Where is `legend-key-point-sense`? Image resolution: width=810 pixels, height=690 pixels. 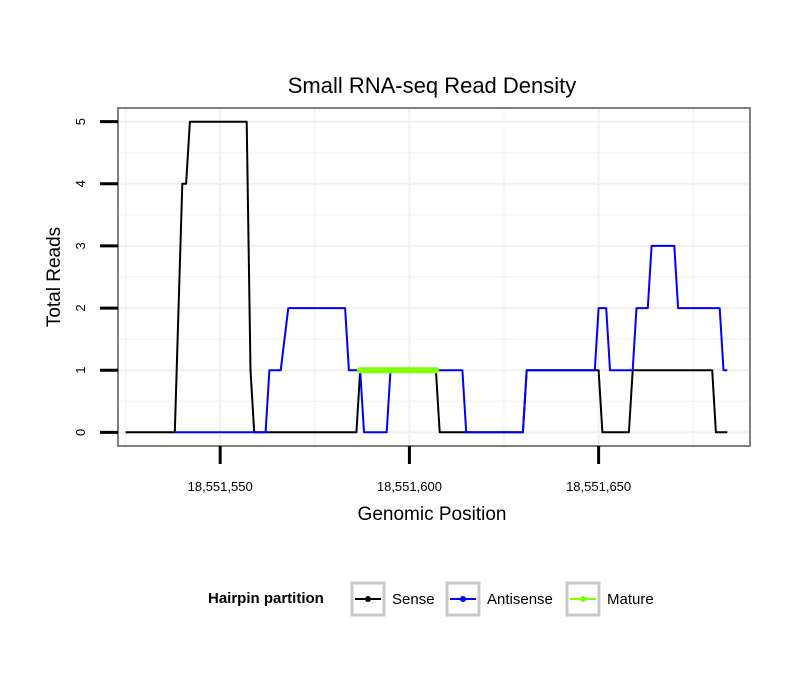
legend-key-point-sense is located at coordinates (368, 599).